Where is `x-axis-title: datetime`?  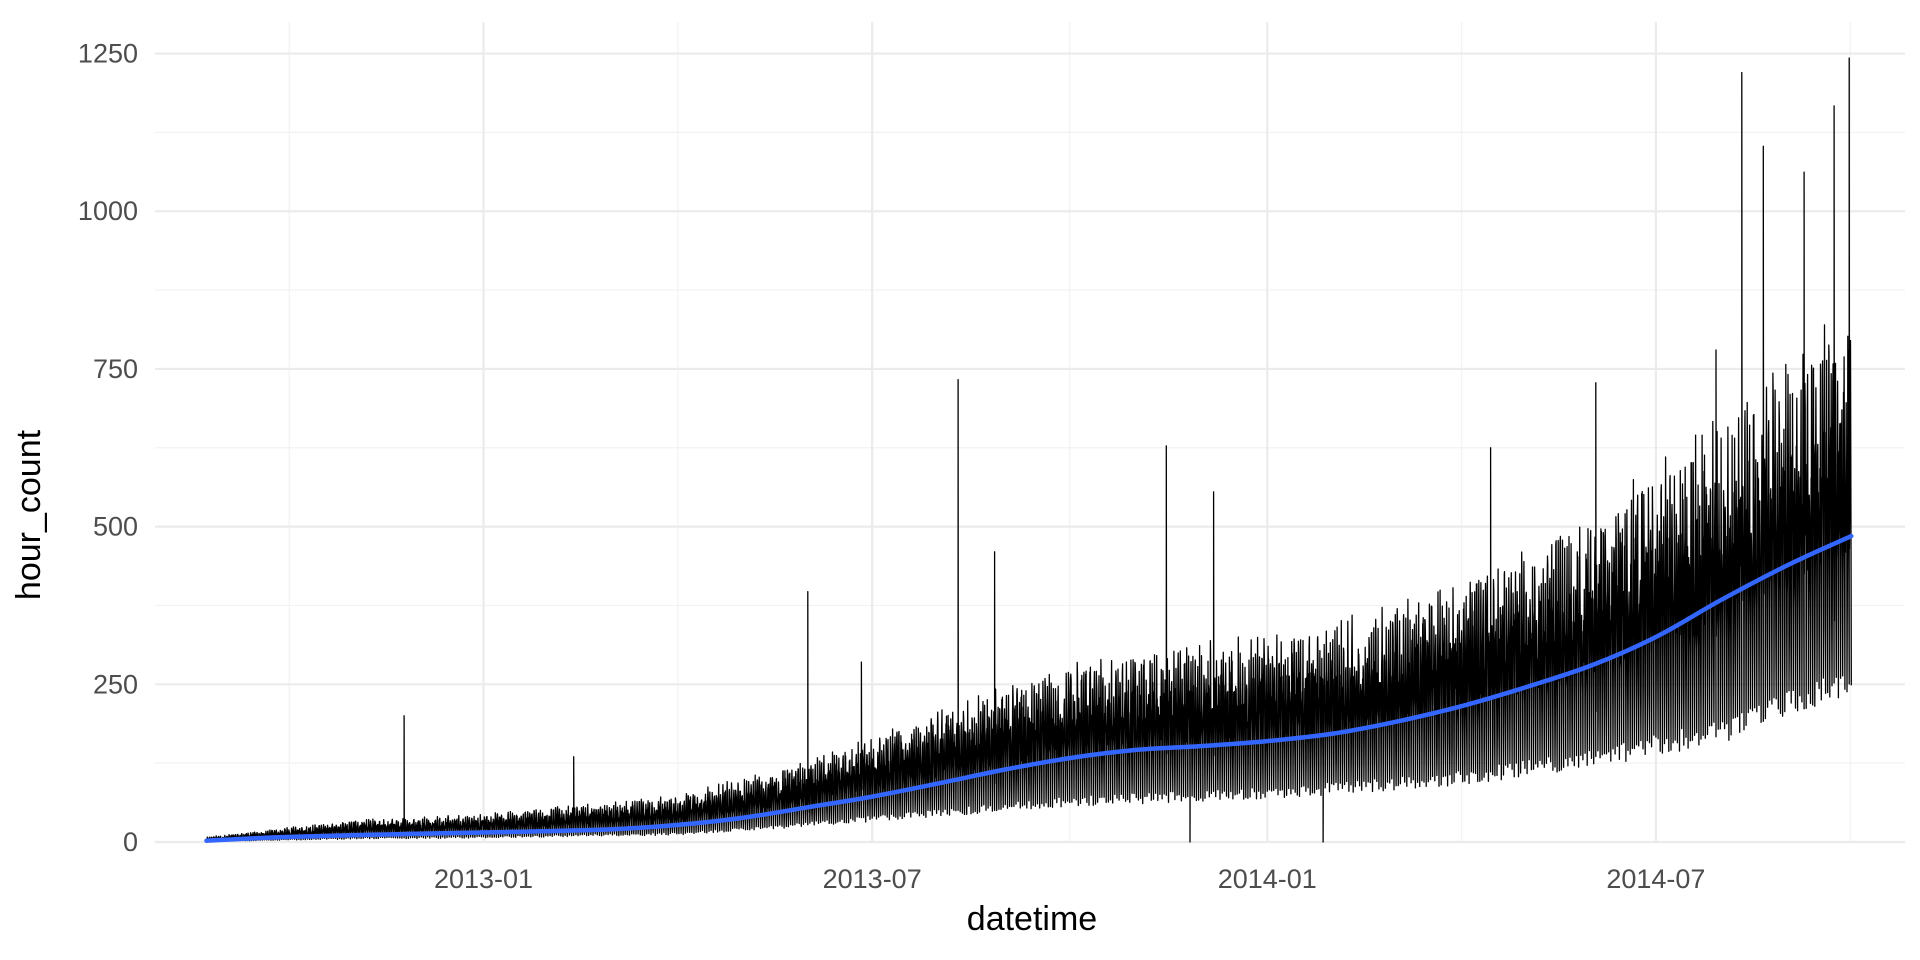
x-axis-title: datetime is located at coordinates (1032, 919).